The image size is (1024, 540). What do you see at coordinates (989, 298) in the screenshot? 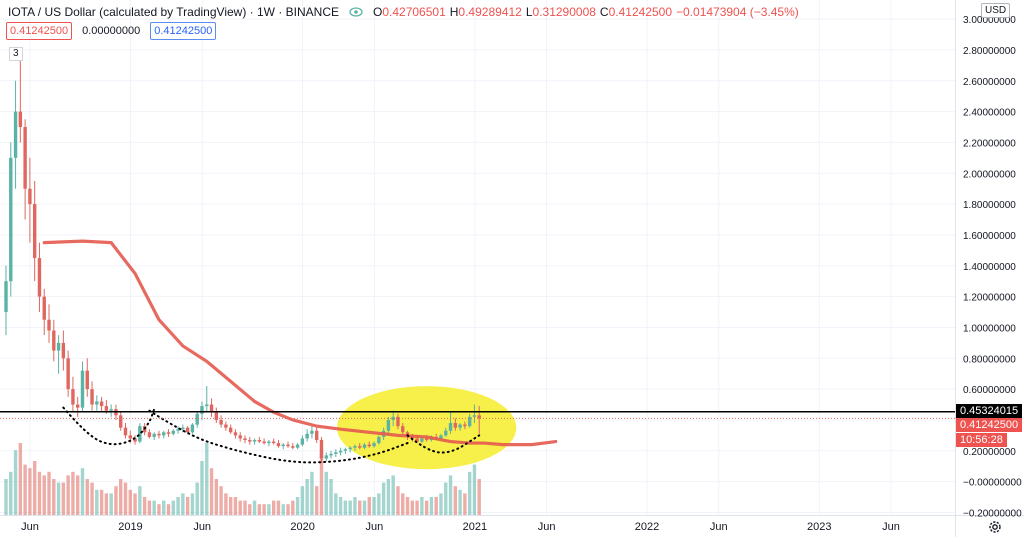
I see `price-tick-label: 1.20000000` at bounding box center [989, 298].